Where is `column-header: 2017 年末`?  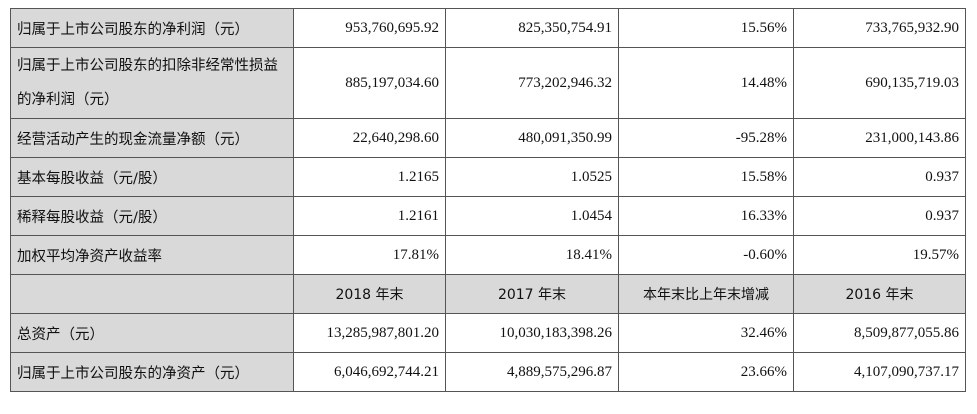
column-header: 2017 年末 is located at coordinates (532, 294).